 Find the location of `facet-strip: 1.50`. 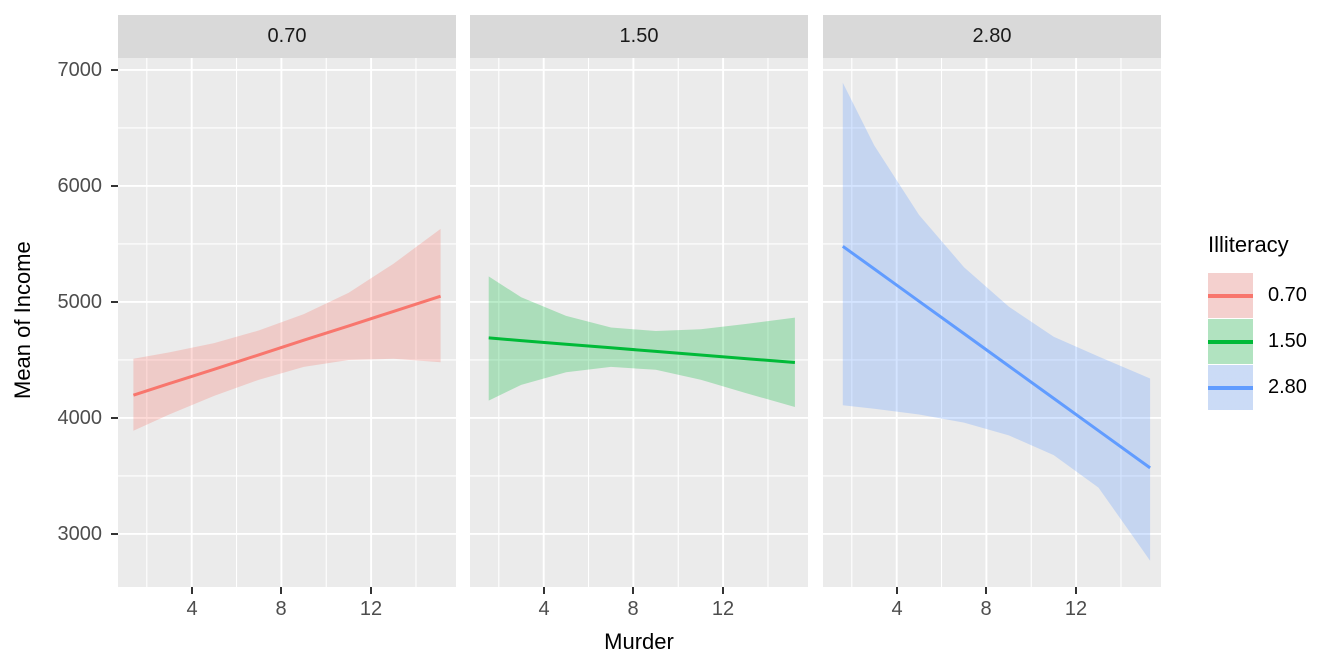

facet-strip: 1.50 is located at coordinates (639, 36).